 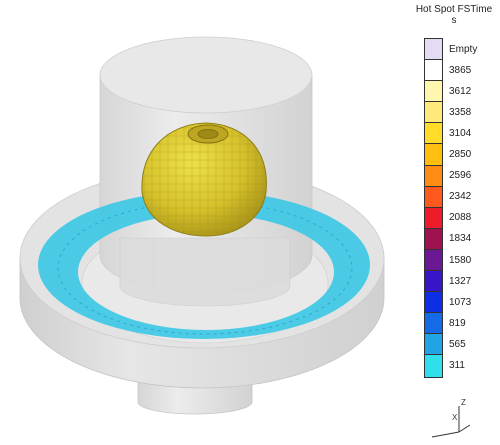 What do you see at coordinates (457, 366) in the screenshot?
I see `legend-label: 311` at bounding box center [457, 366].